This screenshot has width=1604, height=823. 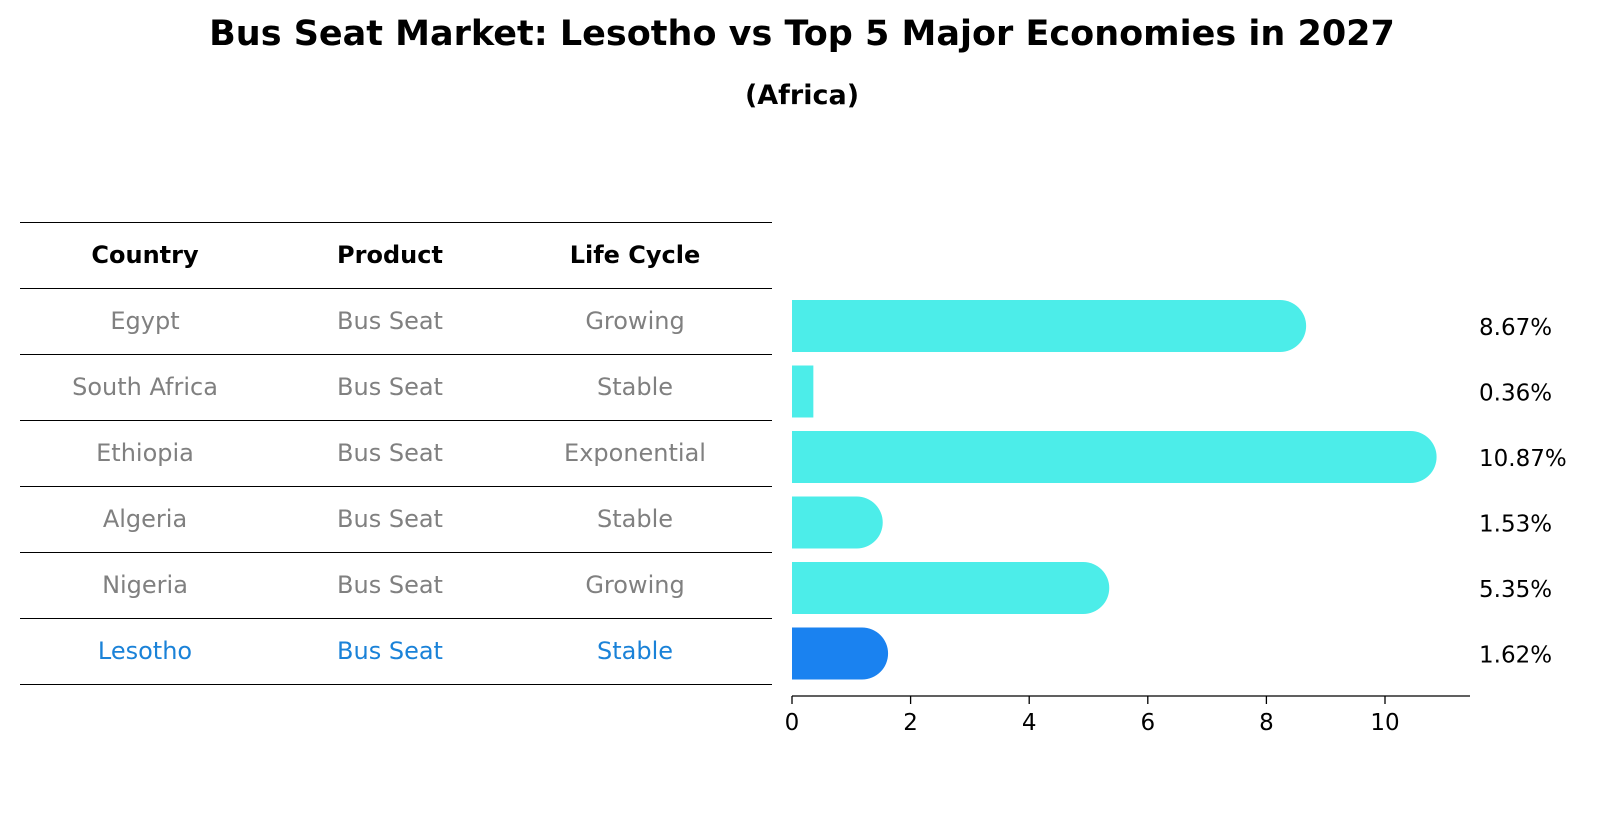 What do you see at coordinates (1384, 723) in the screenshot?
I see `x-tick-label: 10` at bounding box center [1384, 723].